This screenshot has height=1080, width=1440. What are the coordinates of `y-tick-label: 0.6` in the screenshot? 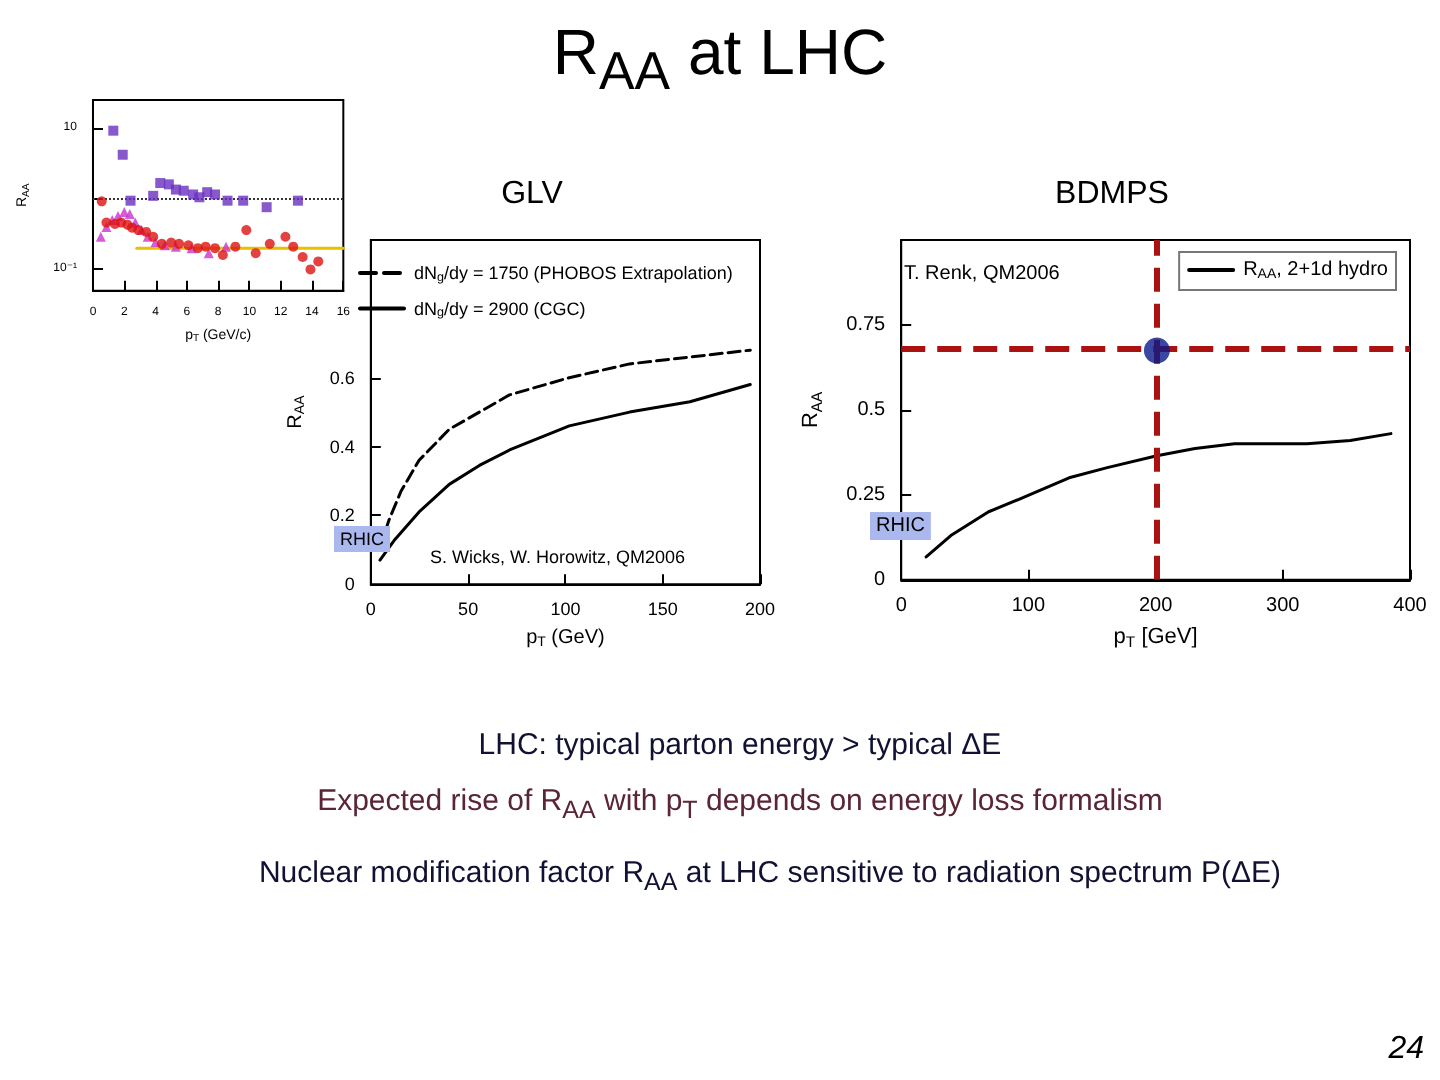 It's located at (342, 377).